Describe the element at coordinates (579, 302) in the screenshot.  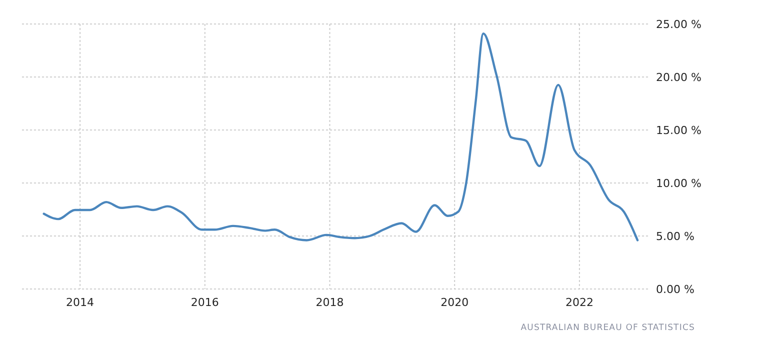
I see `x-tick-label: 2022` at that location.